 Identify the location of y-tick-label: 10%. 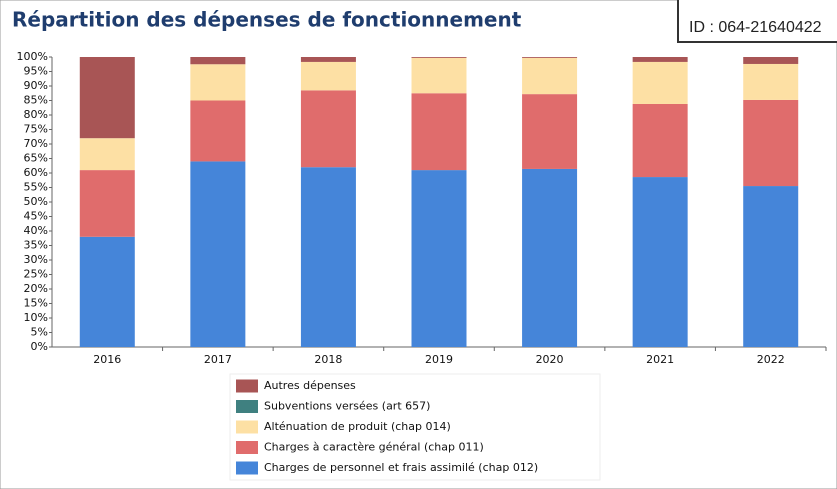
(36, 317).